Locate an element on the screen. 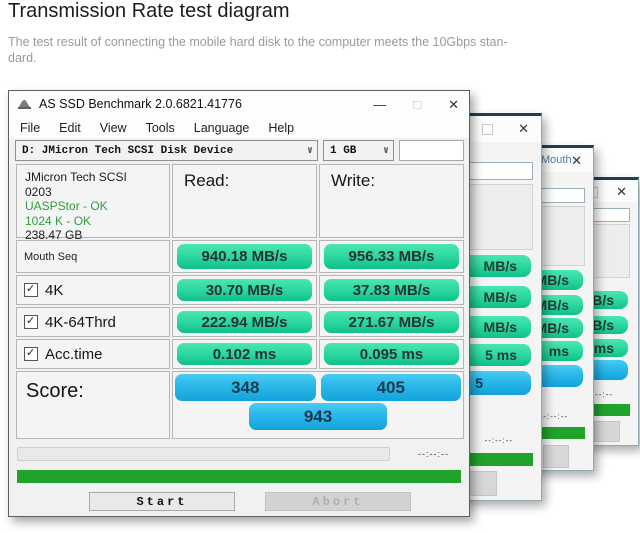  status-row: --:--:-- is located at coordinates (239, 454).